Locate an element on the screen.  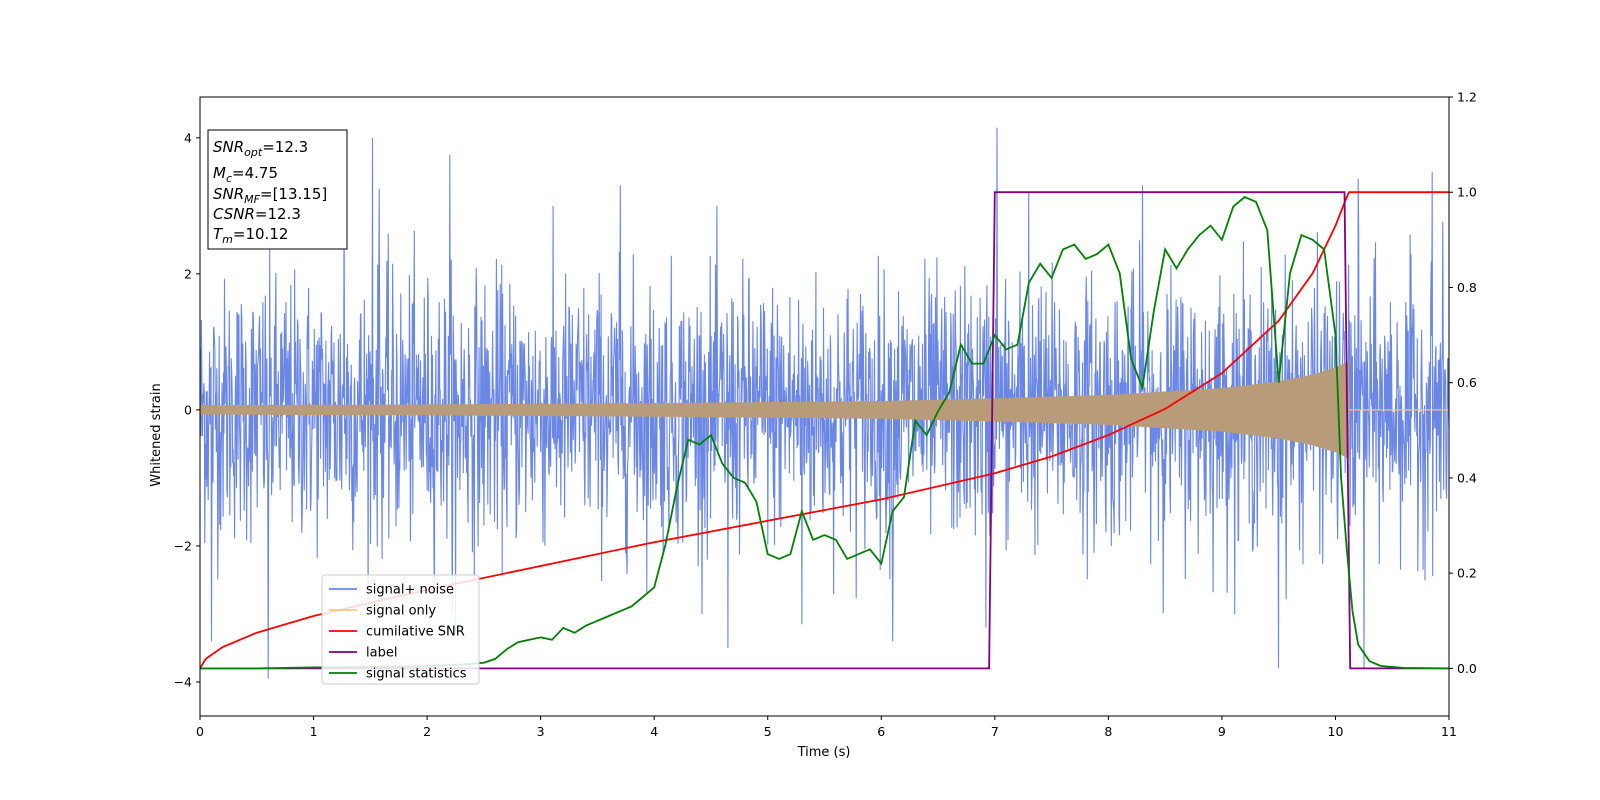
y-left-tick-label: 0 is located at coordinates (188, 409).